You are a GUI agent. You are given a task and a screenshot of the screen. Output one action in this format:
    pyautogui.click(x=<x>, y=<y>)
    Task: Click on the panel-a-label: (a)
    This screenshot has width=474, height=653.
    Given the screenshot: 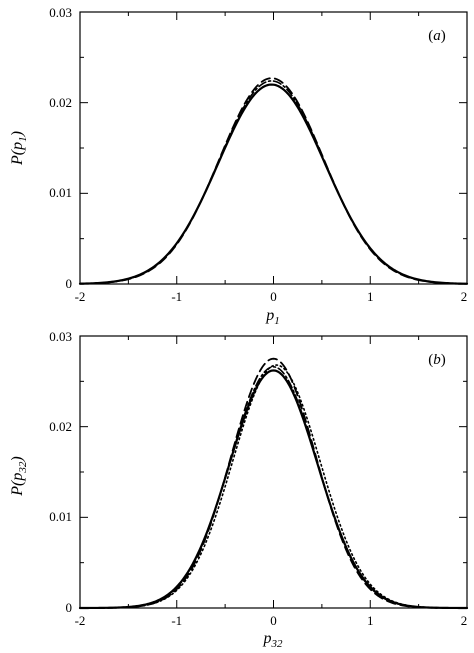 What is the action you would take?
    pyautogui.click(x=437, y=36)
    